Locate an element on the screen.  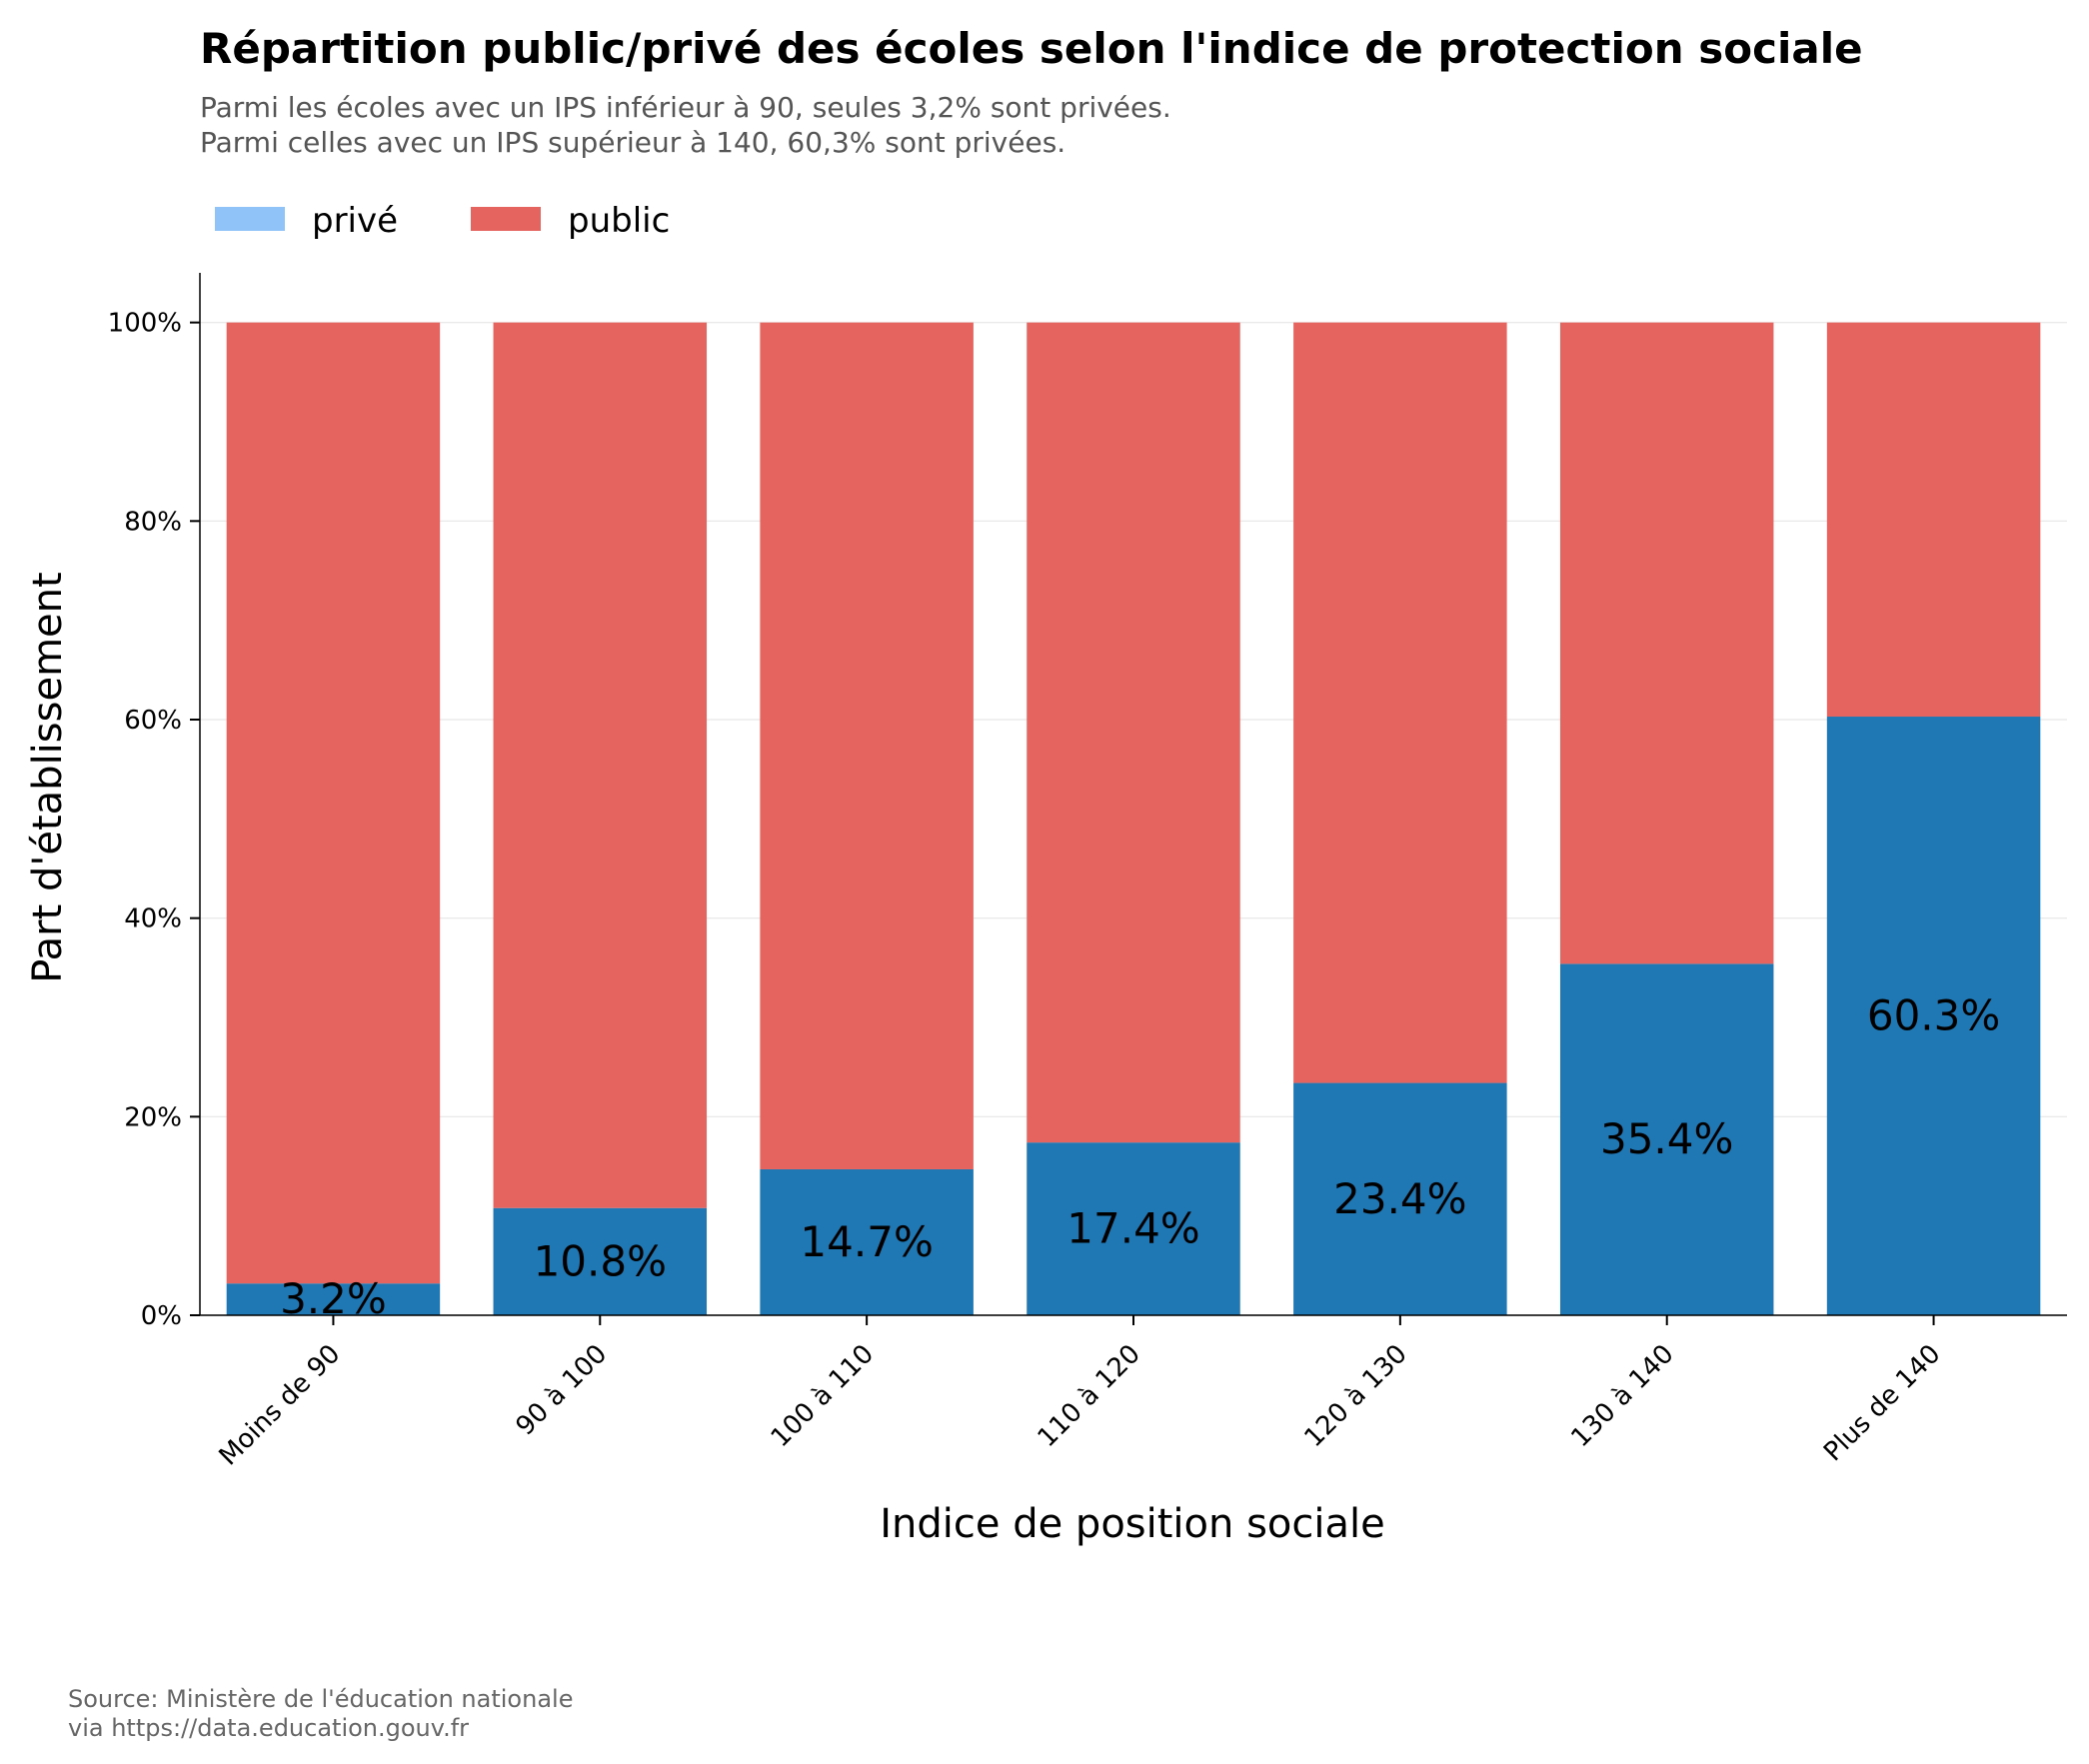
y-tick-label: 60% is located at coordinates (153, 721).